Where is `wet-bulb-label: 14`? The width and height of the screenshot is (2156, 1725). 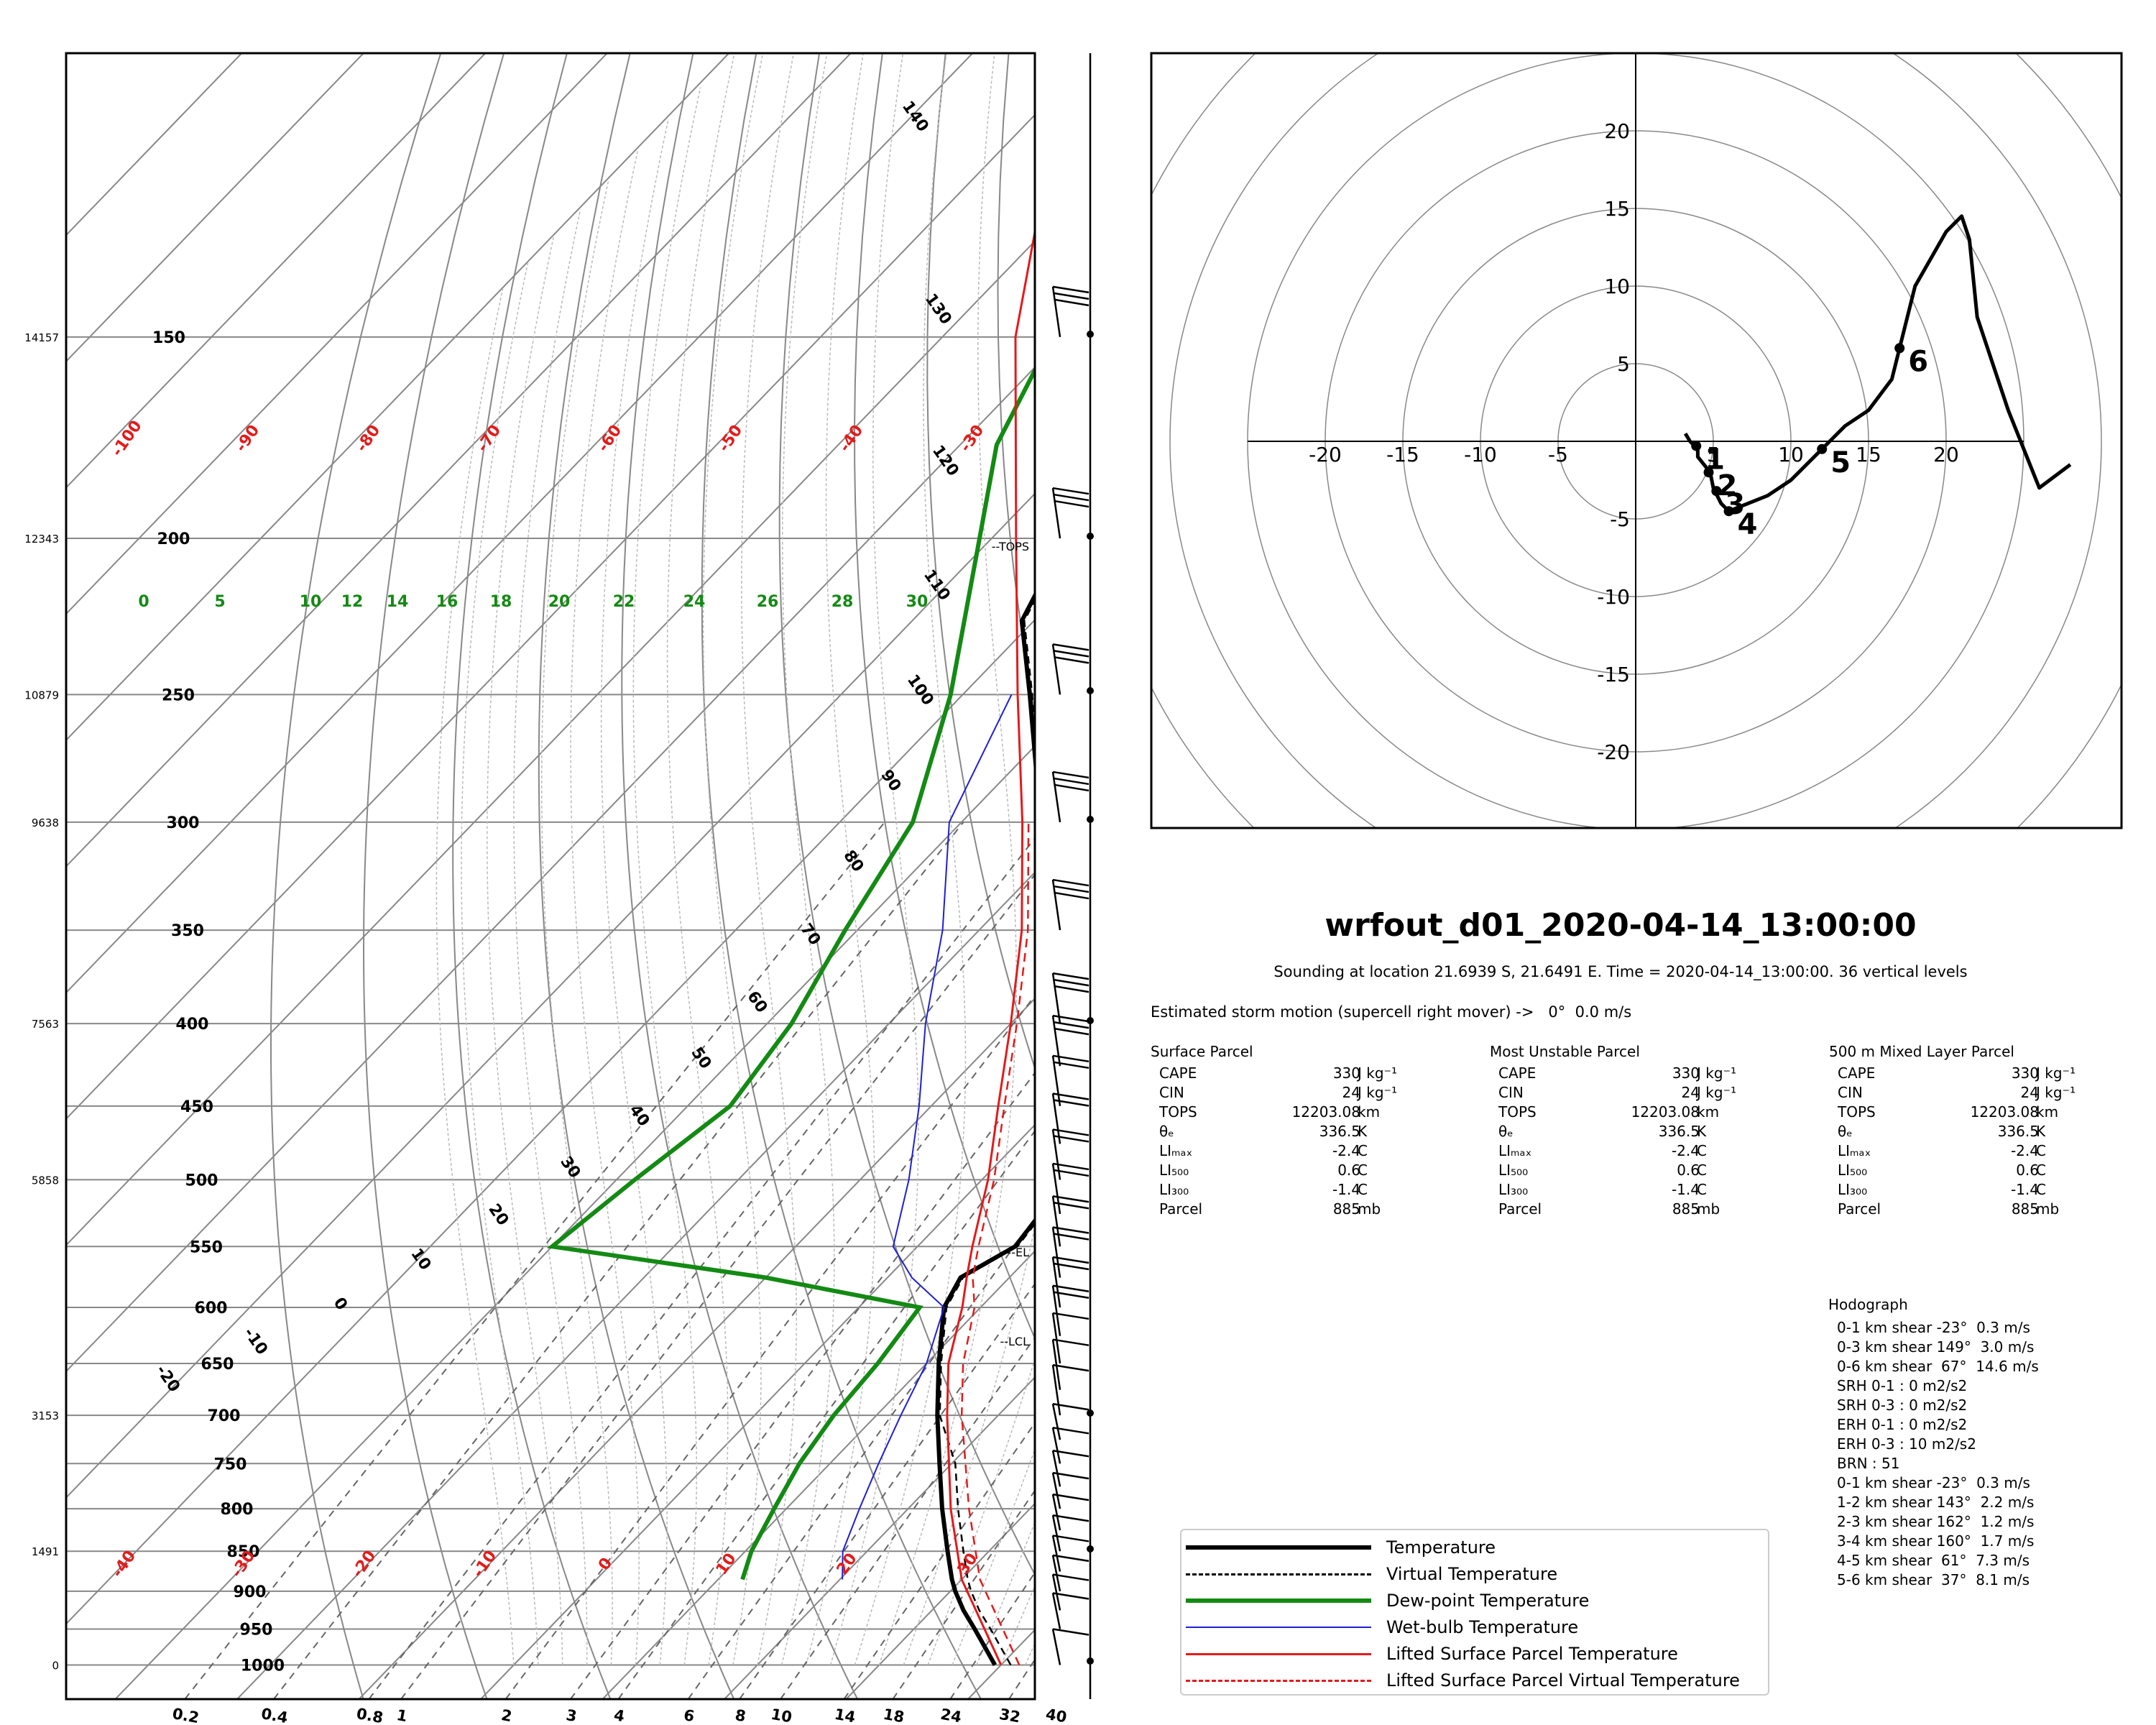
wet-bulb-label: 14 is located at coordinates (398, 602).